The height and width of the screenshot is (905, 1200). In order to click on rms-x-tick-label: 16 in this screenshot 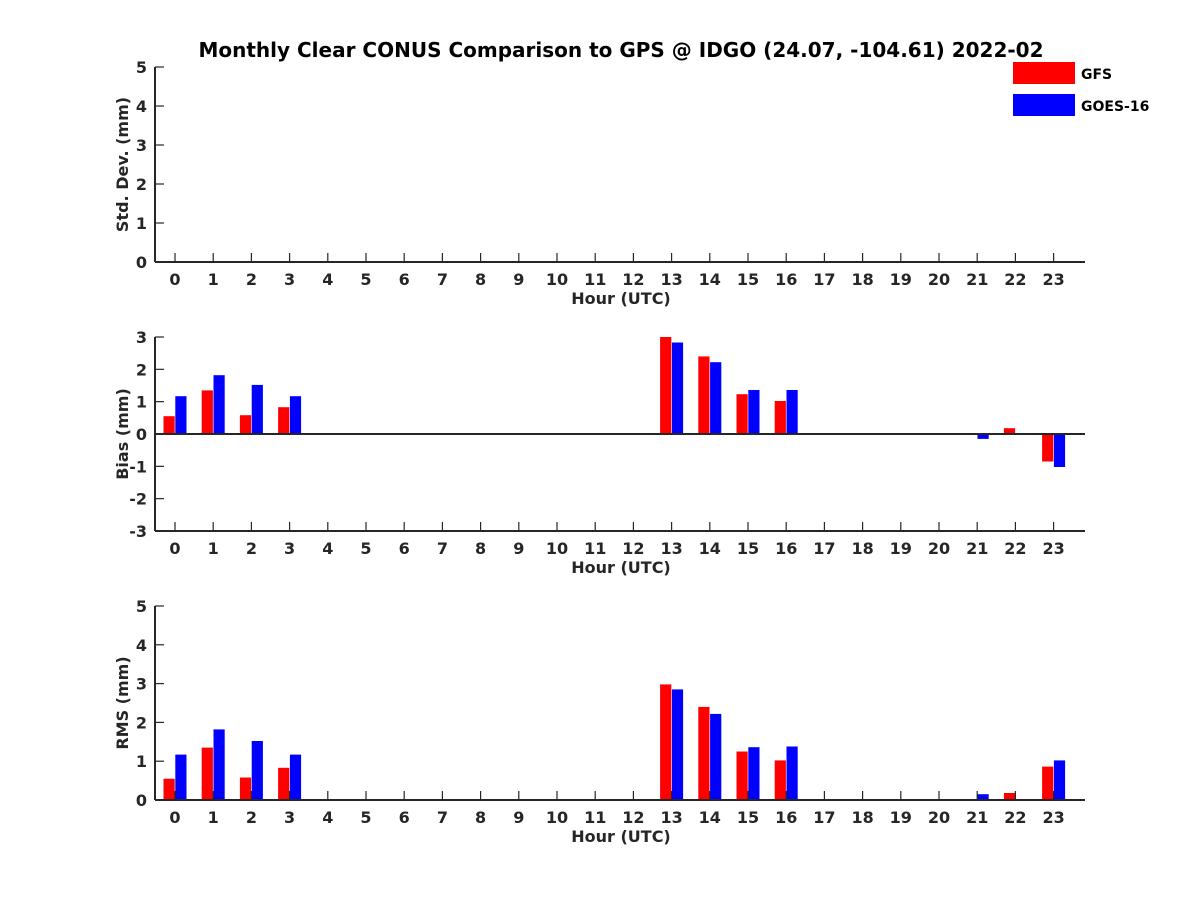, I will do `click(786, 817)`.